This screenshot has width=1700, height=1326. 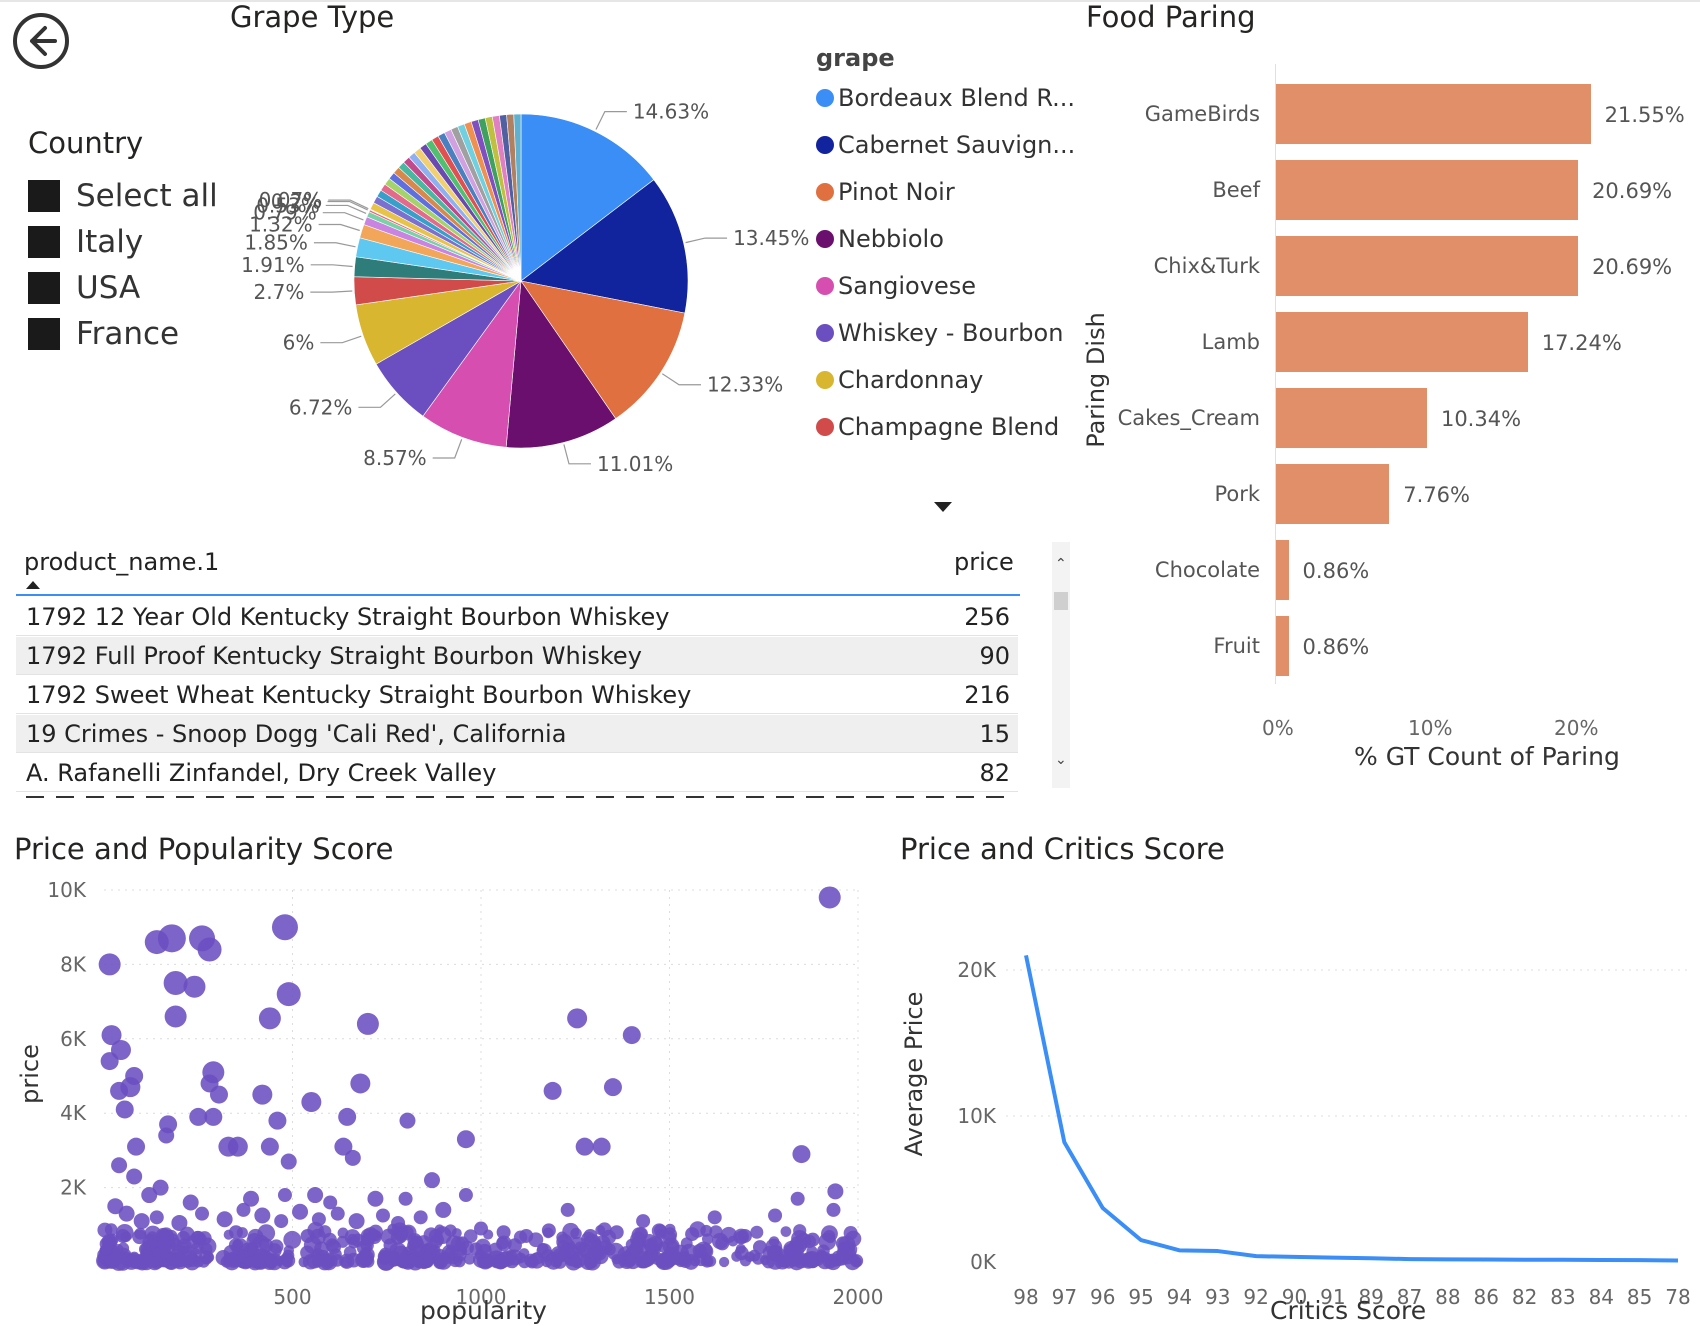 What do you see at coordinates (587, 197) in the screenshot?
I see `pie-slice-bordeaux-blend-r` at bounding box center [587, 197].